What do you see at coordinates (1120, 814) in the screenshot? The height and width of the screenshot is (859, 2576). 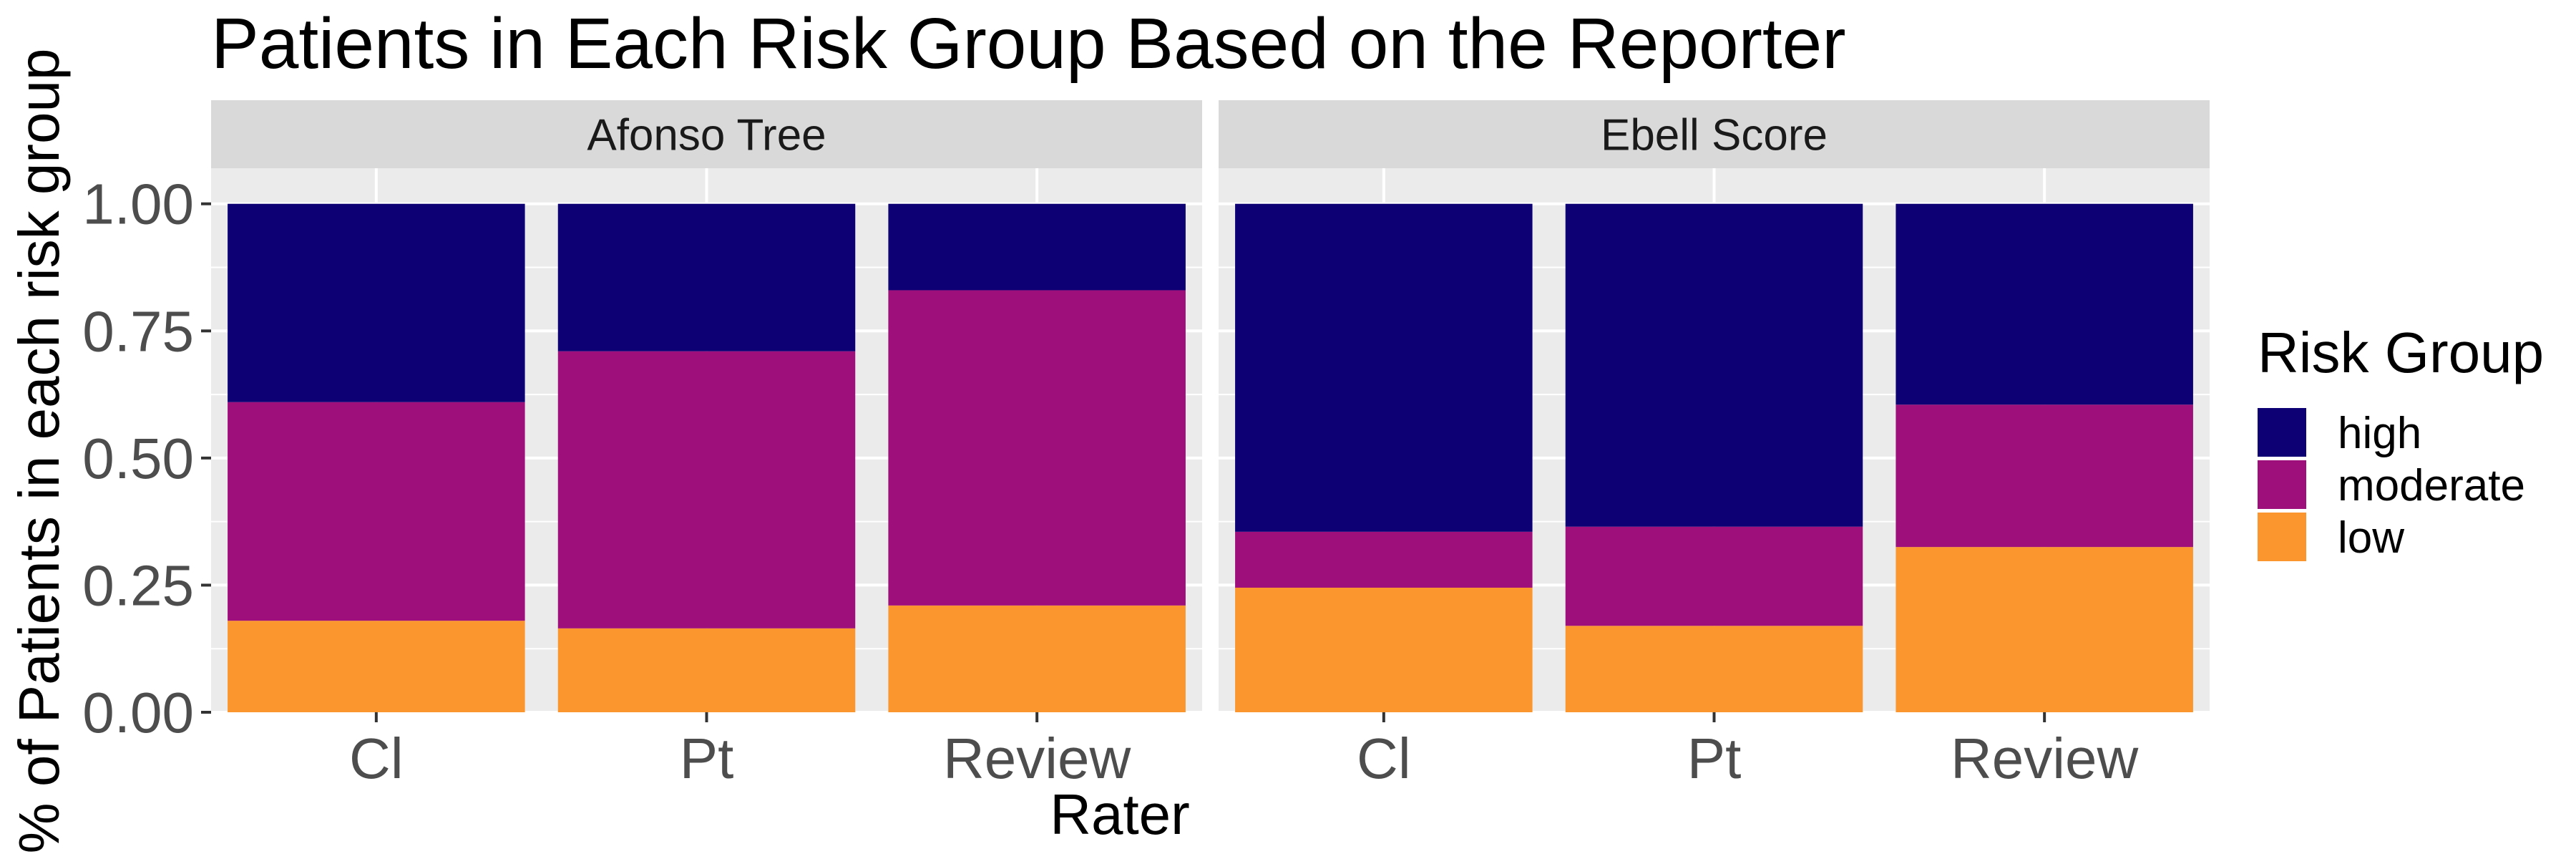 I see `x-axis-title: Rater` at bounding box center [1120, 814].